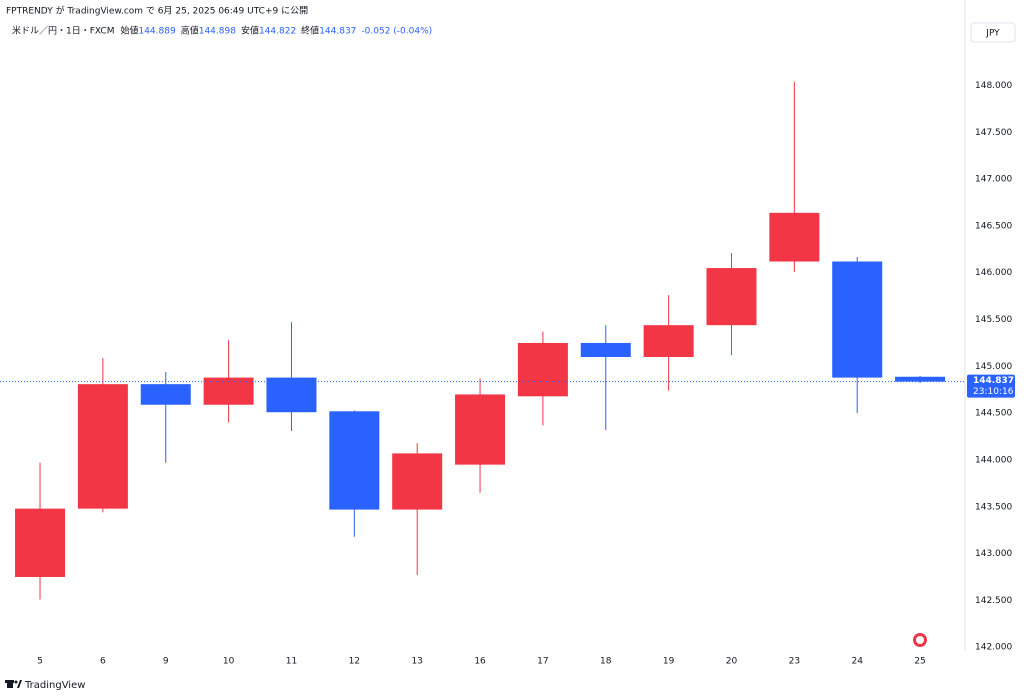  What do you see at coordinates (920, 640) in the screenshot?
I see `publish-badge` at bounding box center [920, 640].